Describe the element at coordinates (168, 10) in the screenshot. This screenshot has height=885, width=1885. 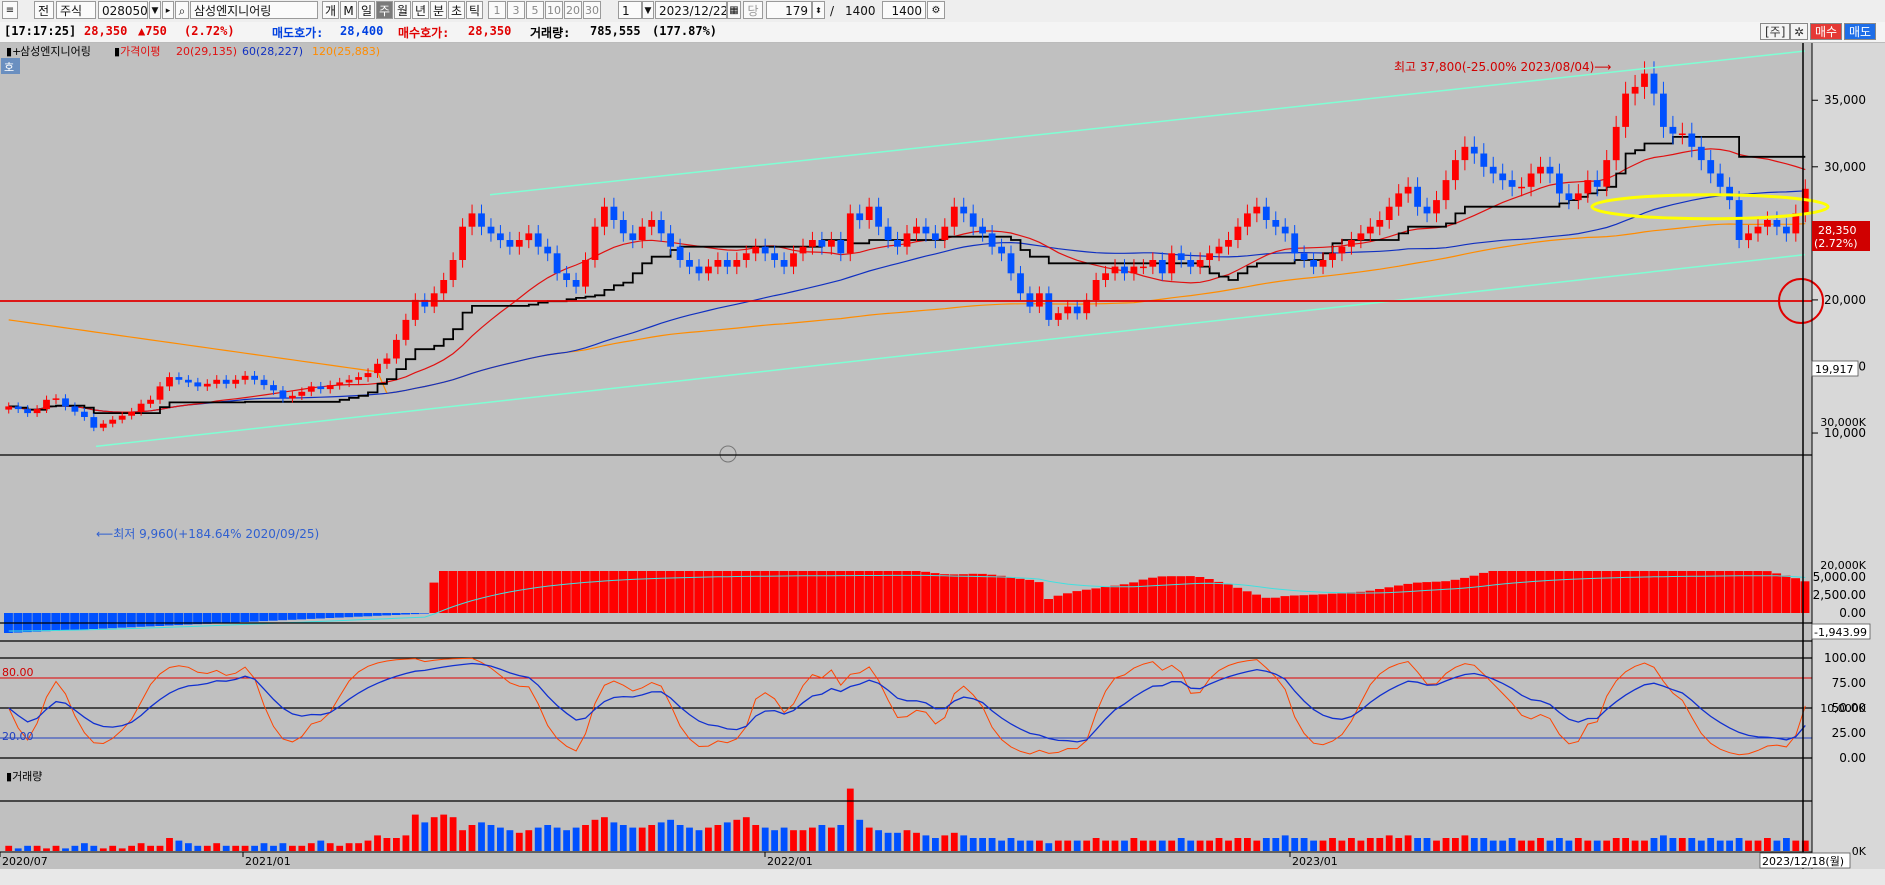
I see `code-list-icon: ▸` at that location.